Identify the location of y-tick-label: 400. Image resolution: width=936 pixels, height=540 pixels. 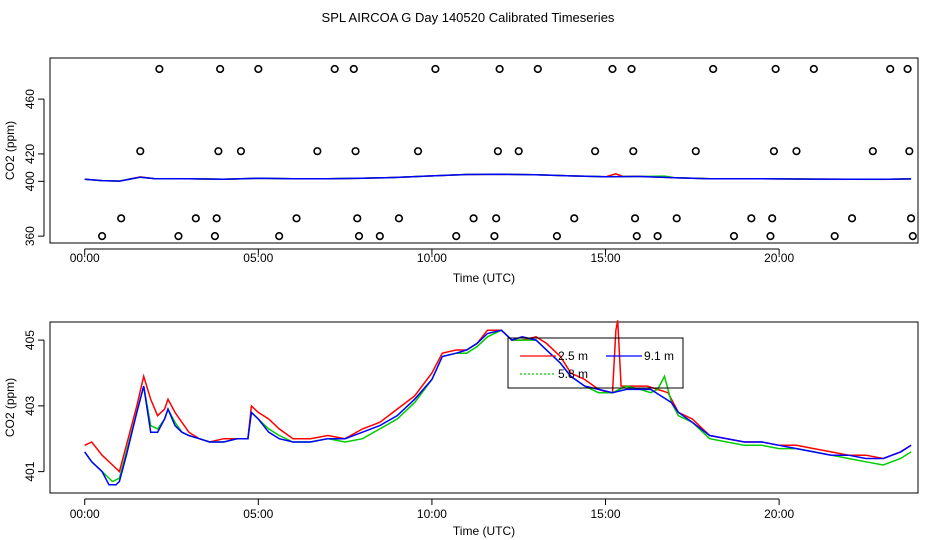
(30, 181).